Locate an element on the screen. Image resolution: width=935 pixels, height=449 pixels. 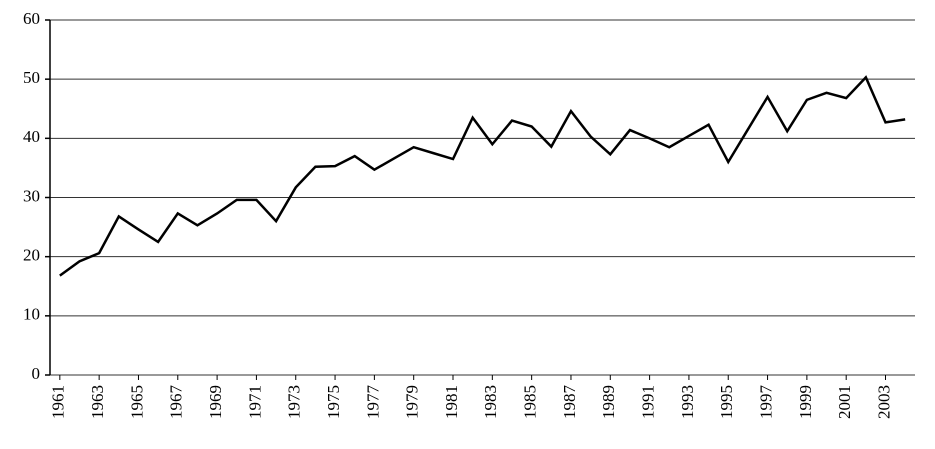
y-tick-label: 50 is located at coordinates (31, 77).